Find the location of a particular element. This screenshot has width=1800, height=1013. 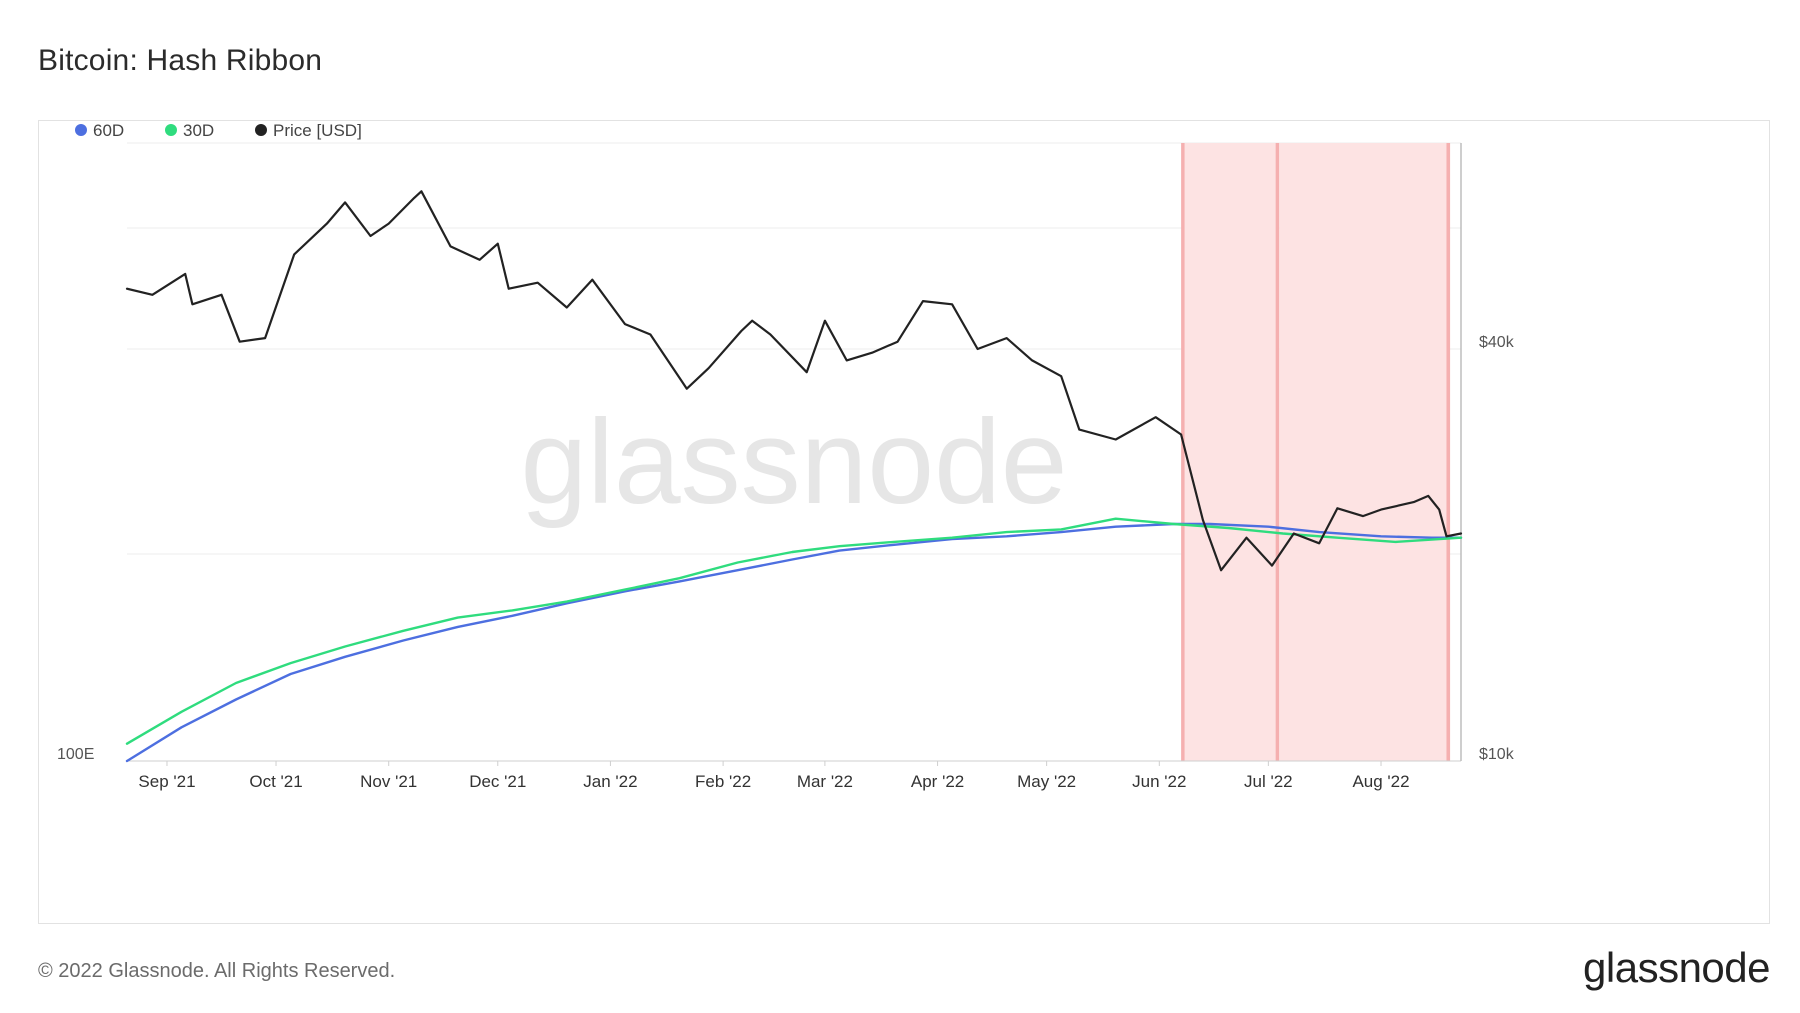

x-tick-label: Nov '21 is located at coordinates (388, 781).